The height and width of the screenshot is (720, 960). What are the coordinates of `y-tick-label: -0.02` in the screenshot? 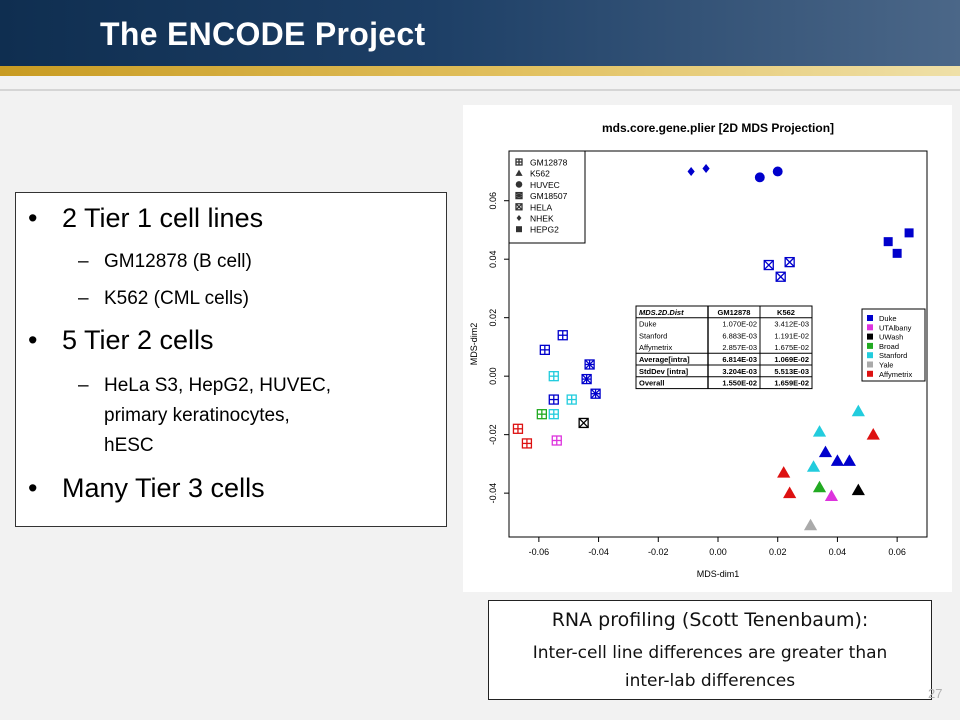 It's located at (493, 434).